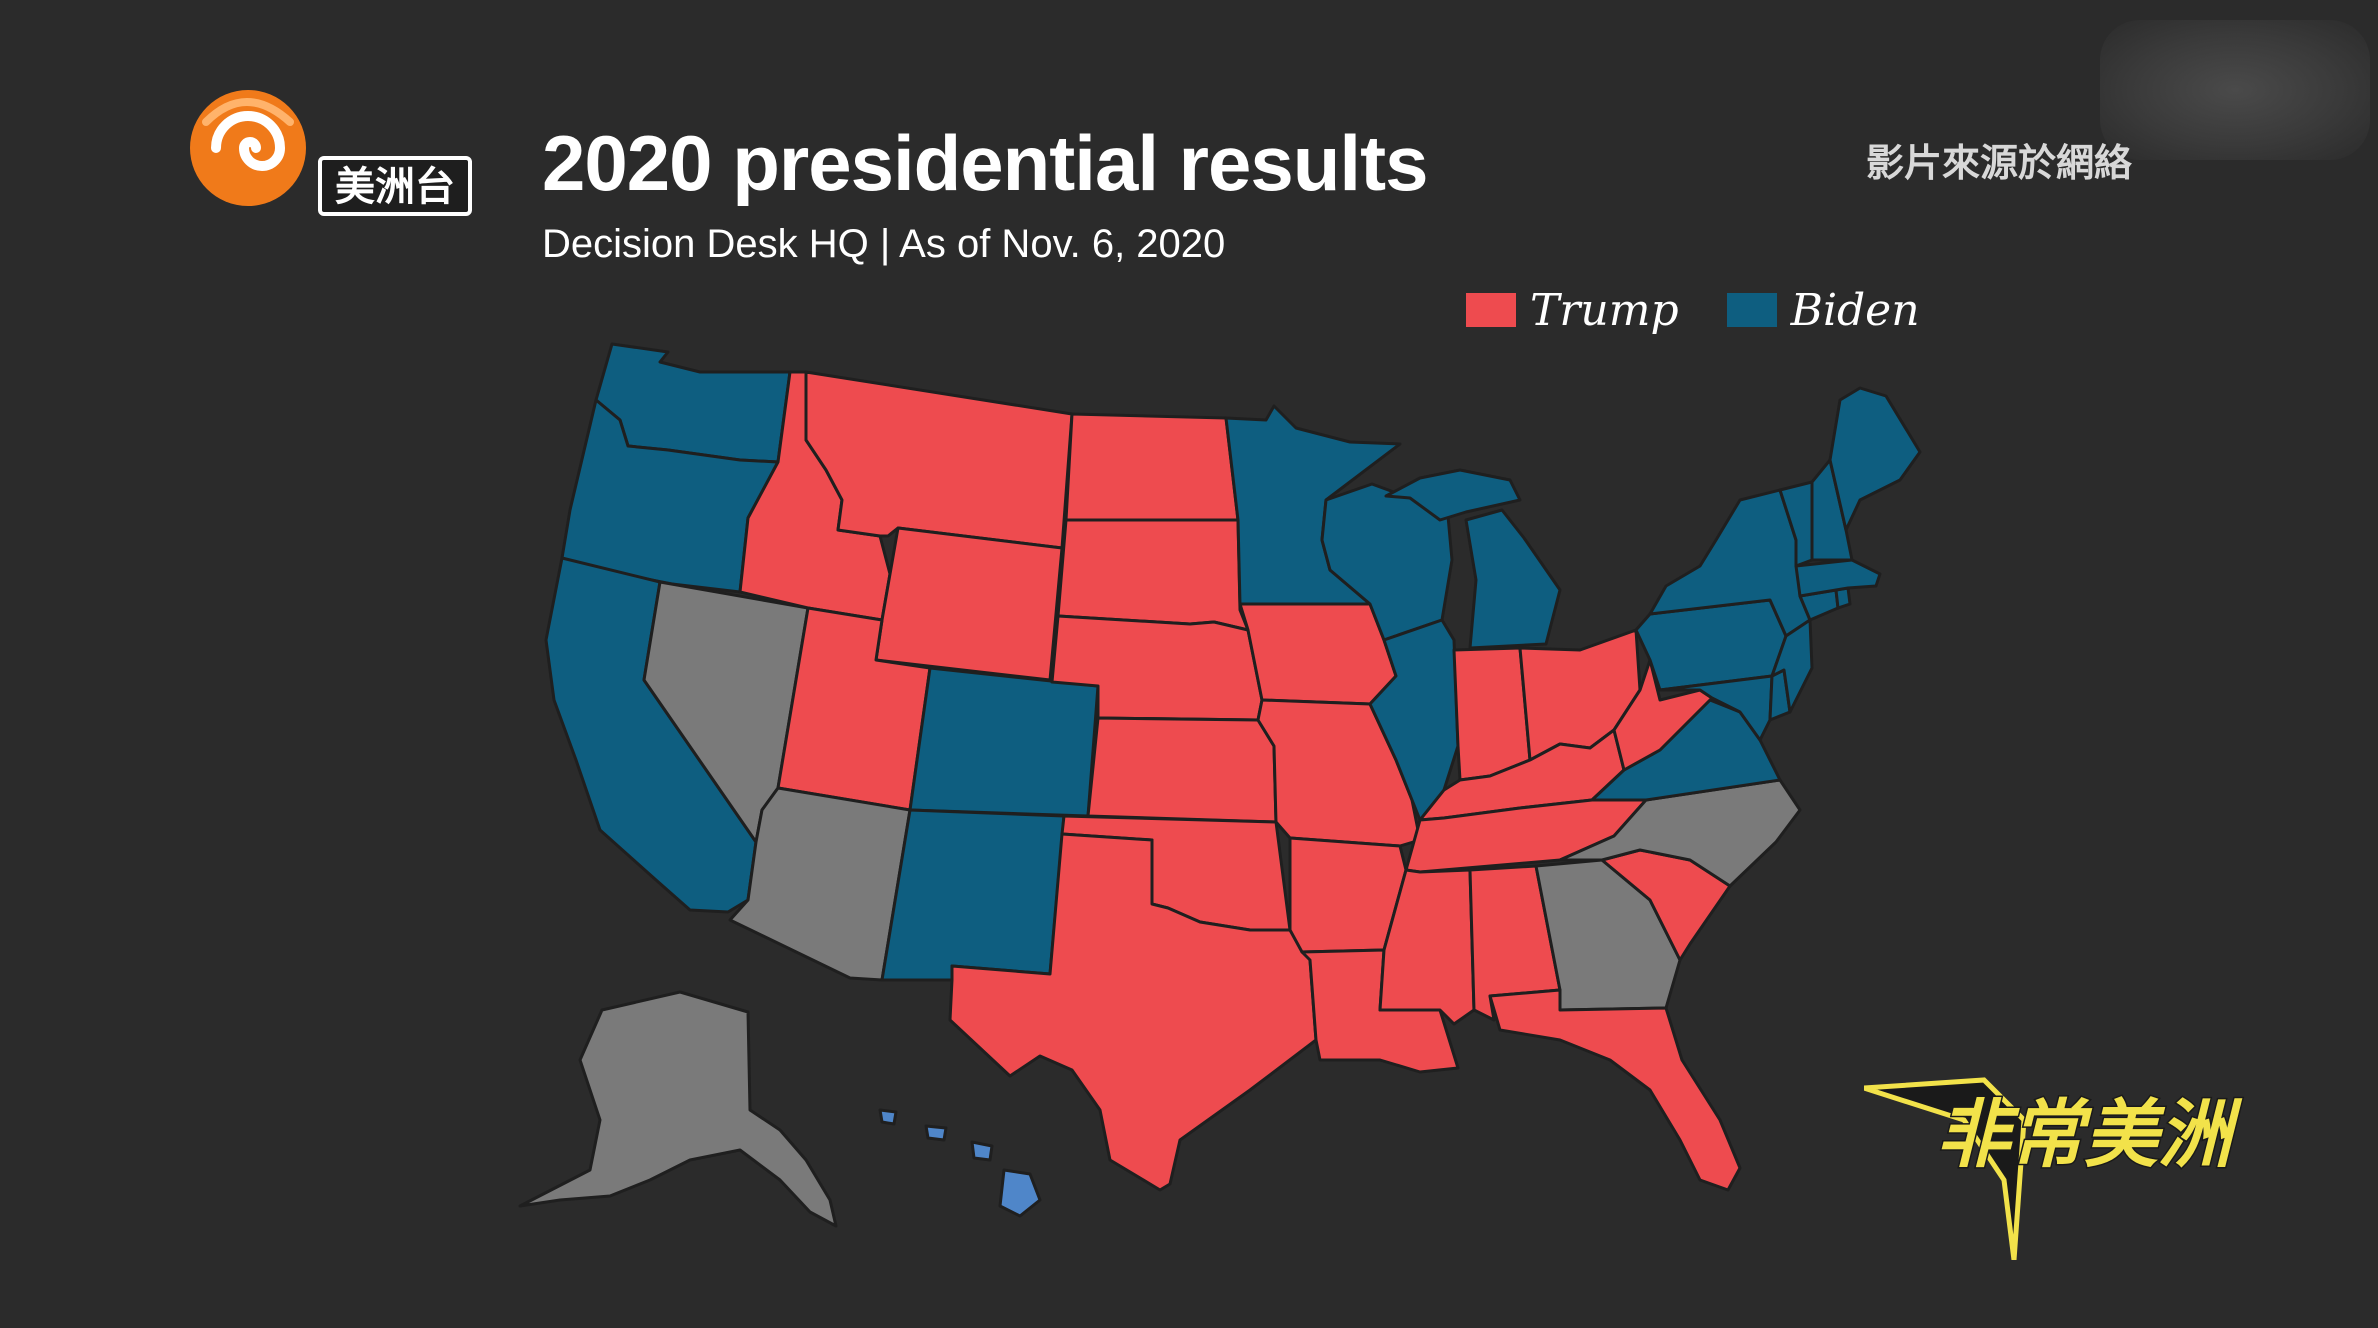  I want to click on state-kansas, so click(1182, 770).